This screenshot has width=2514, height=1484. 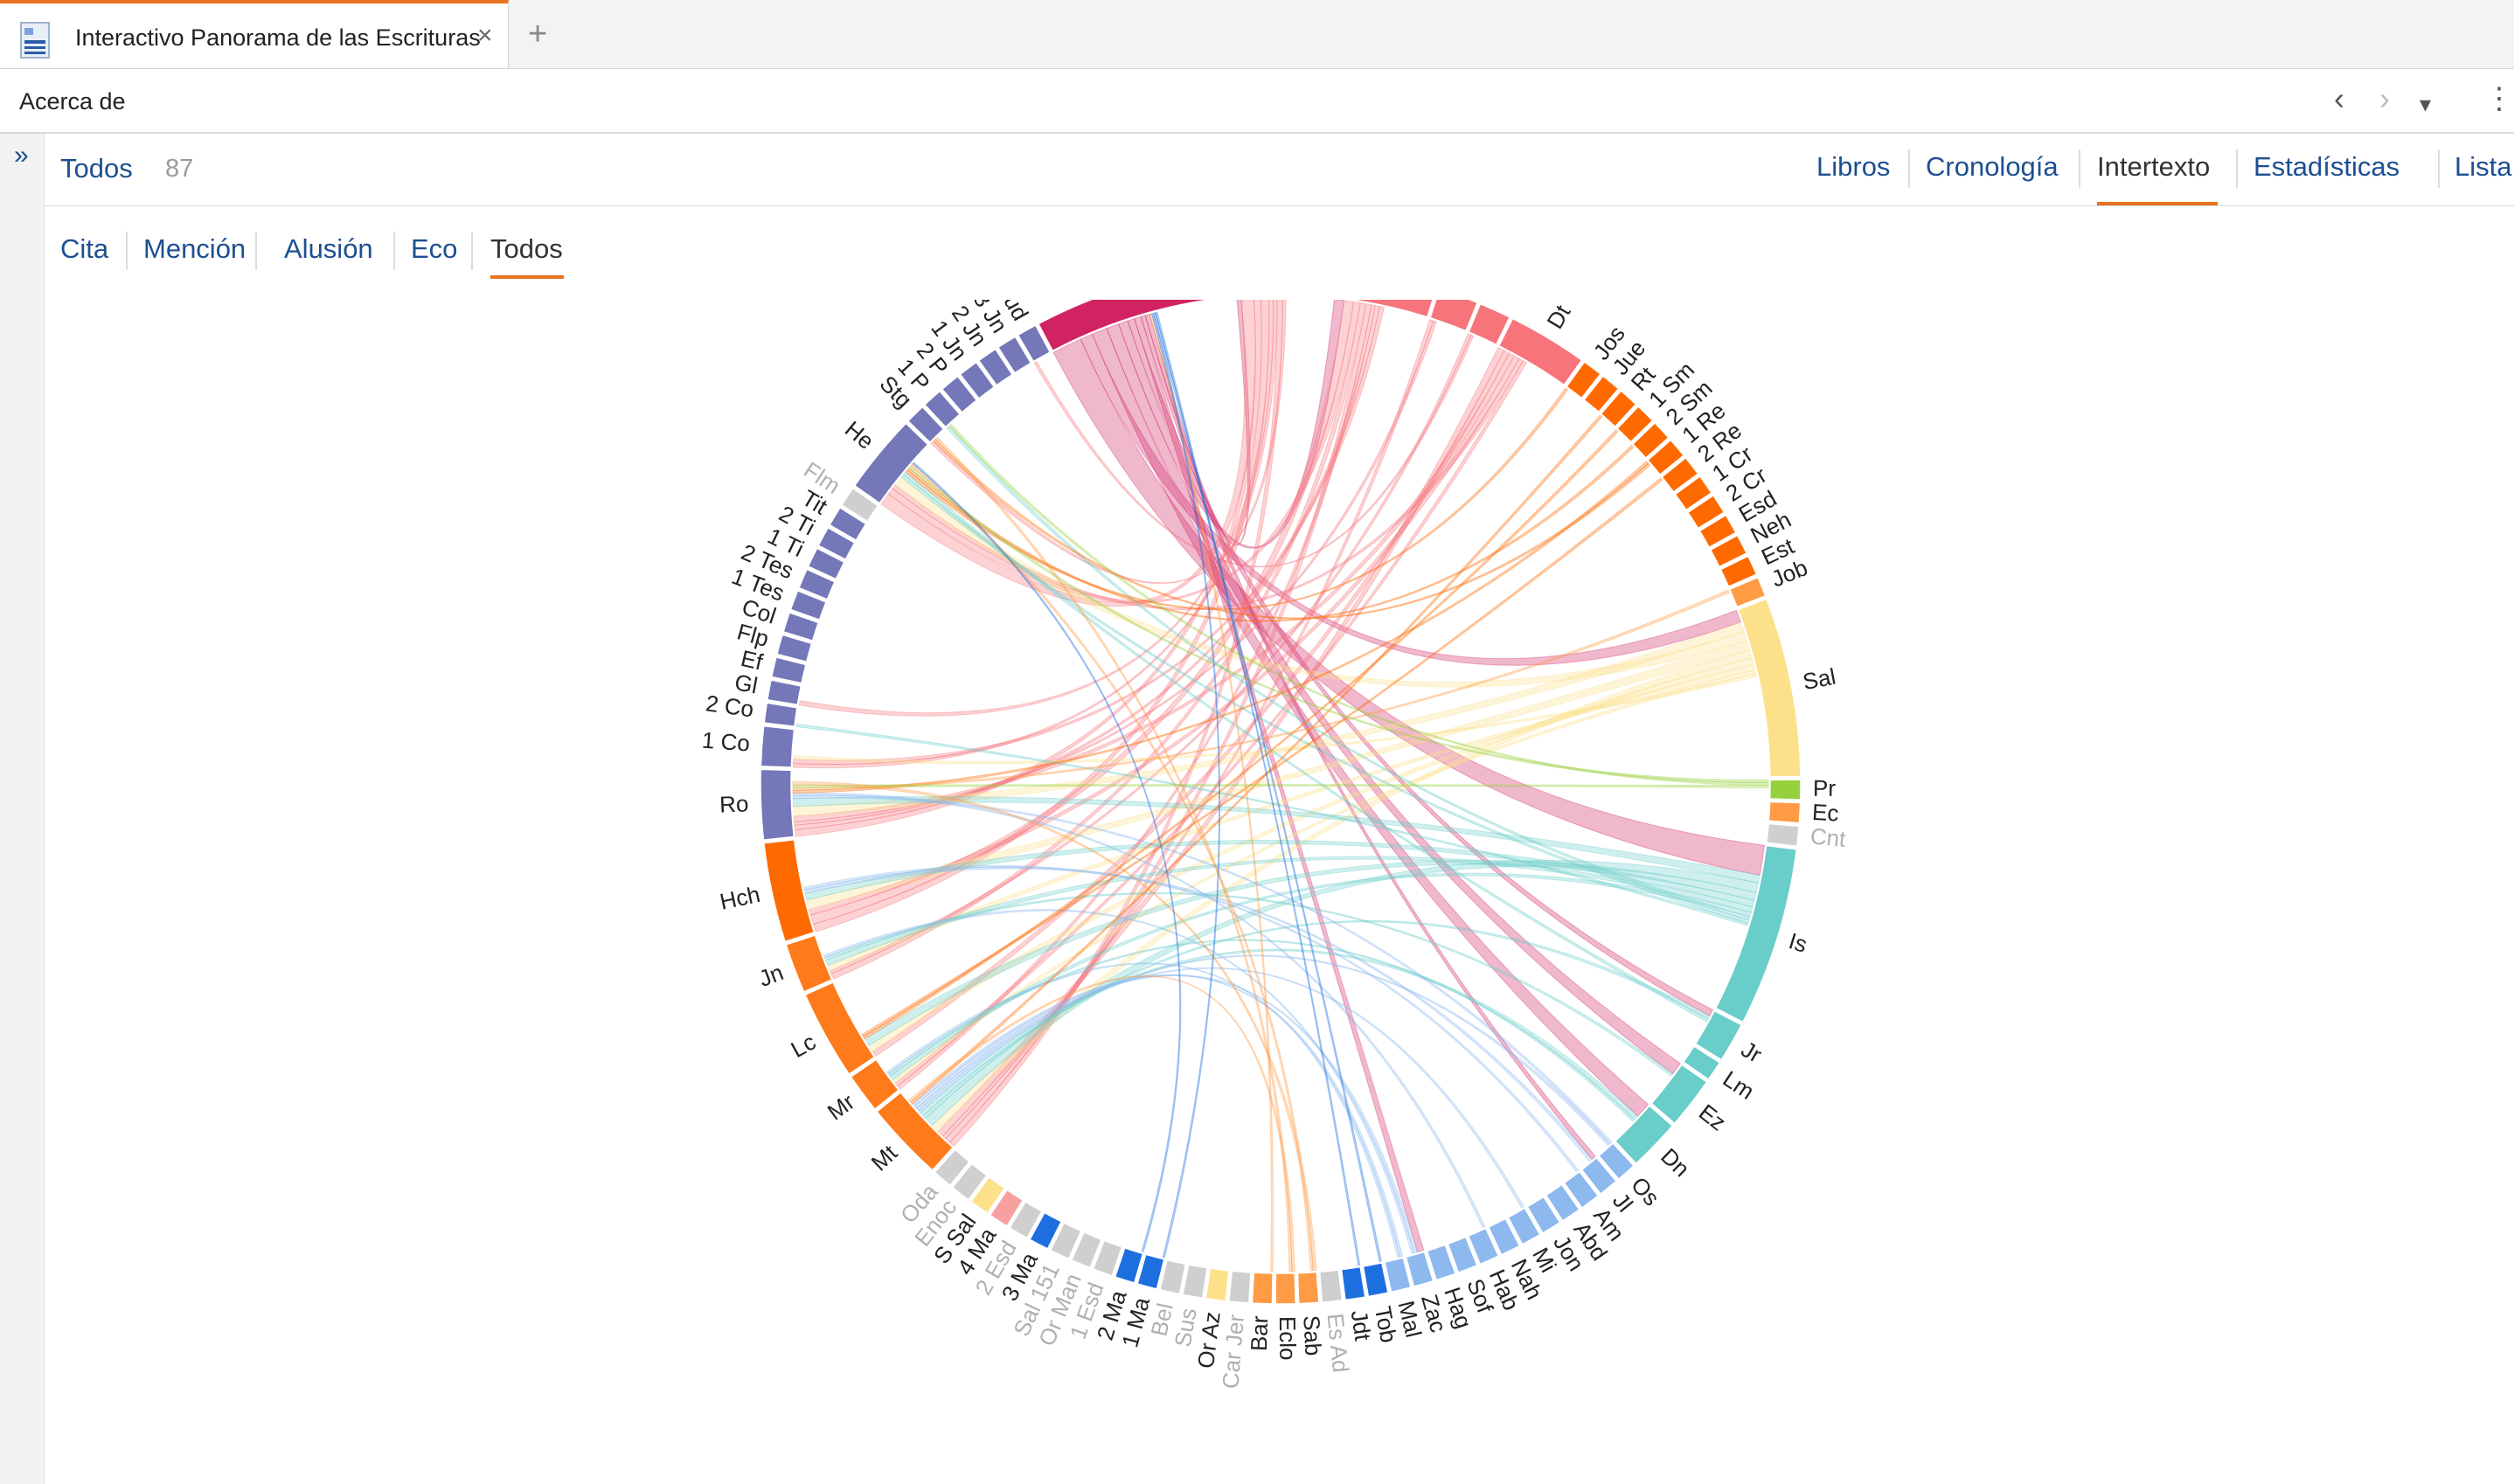 What do you see at coordinates (1853, 166) in the screenshot?
I see `tab-libros: Libros` at bounding box center [1853, 166].